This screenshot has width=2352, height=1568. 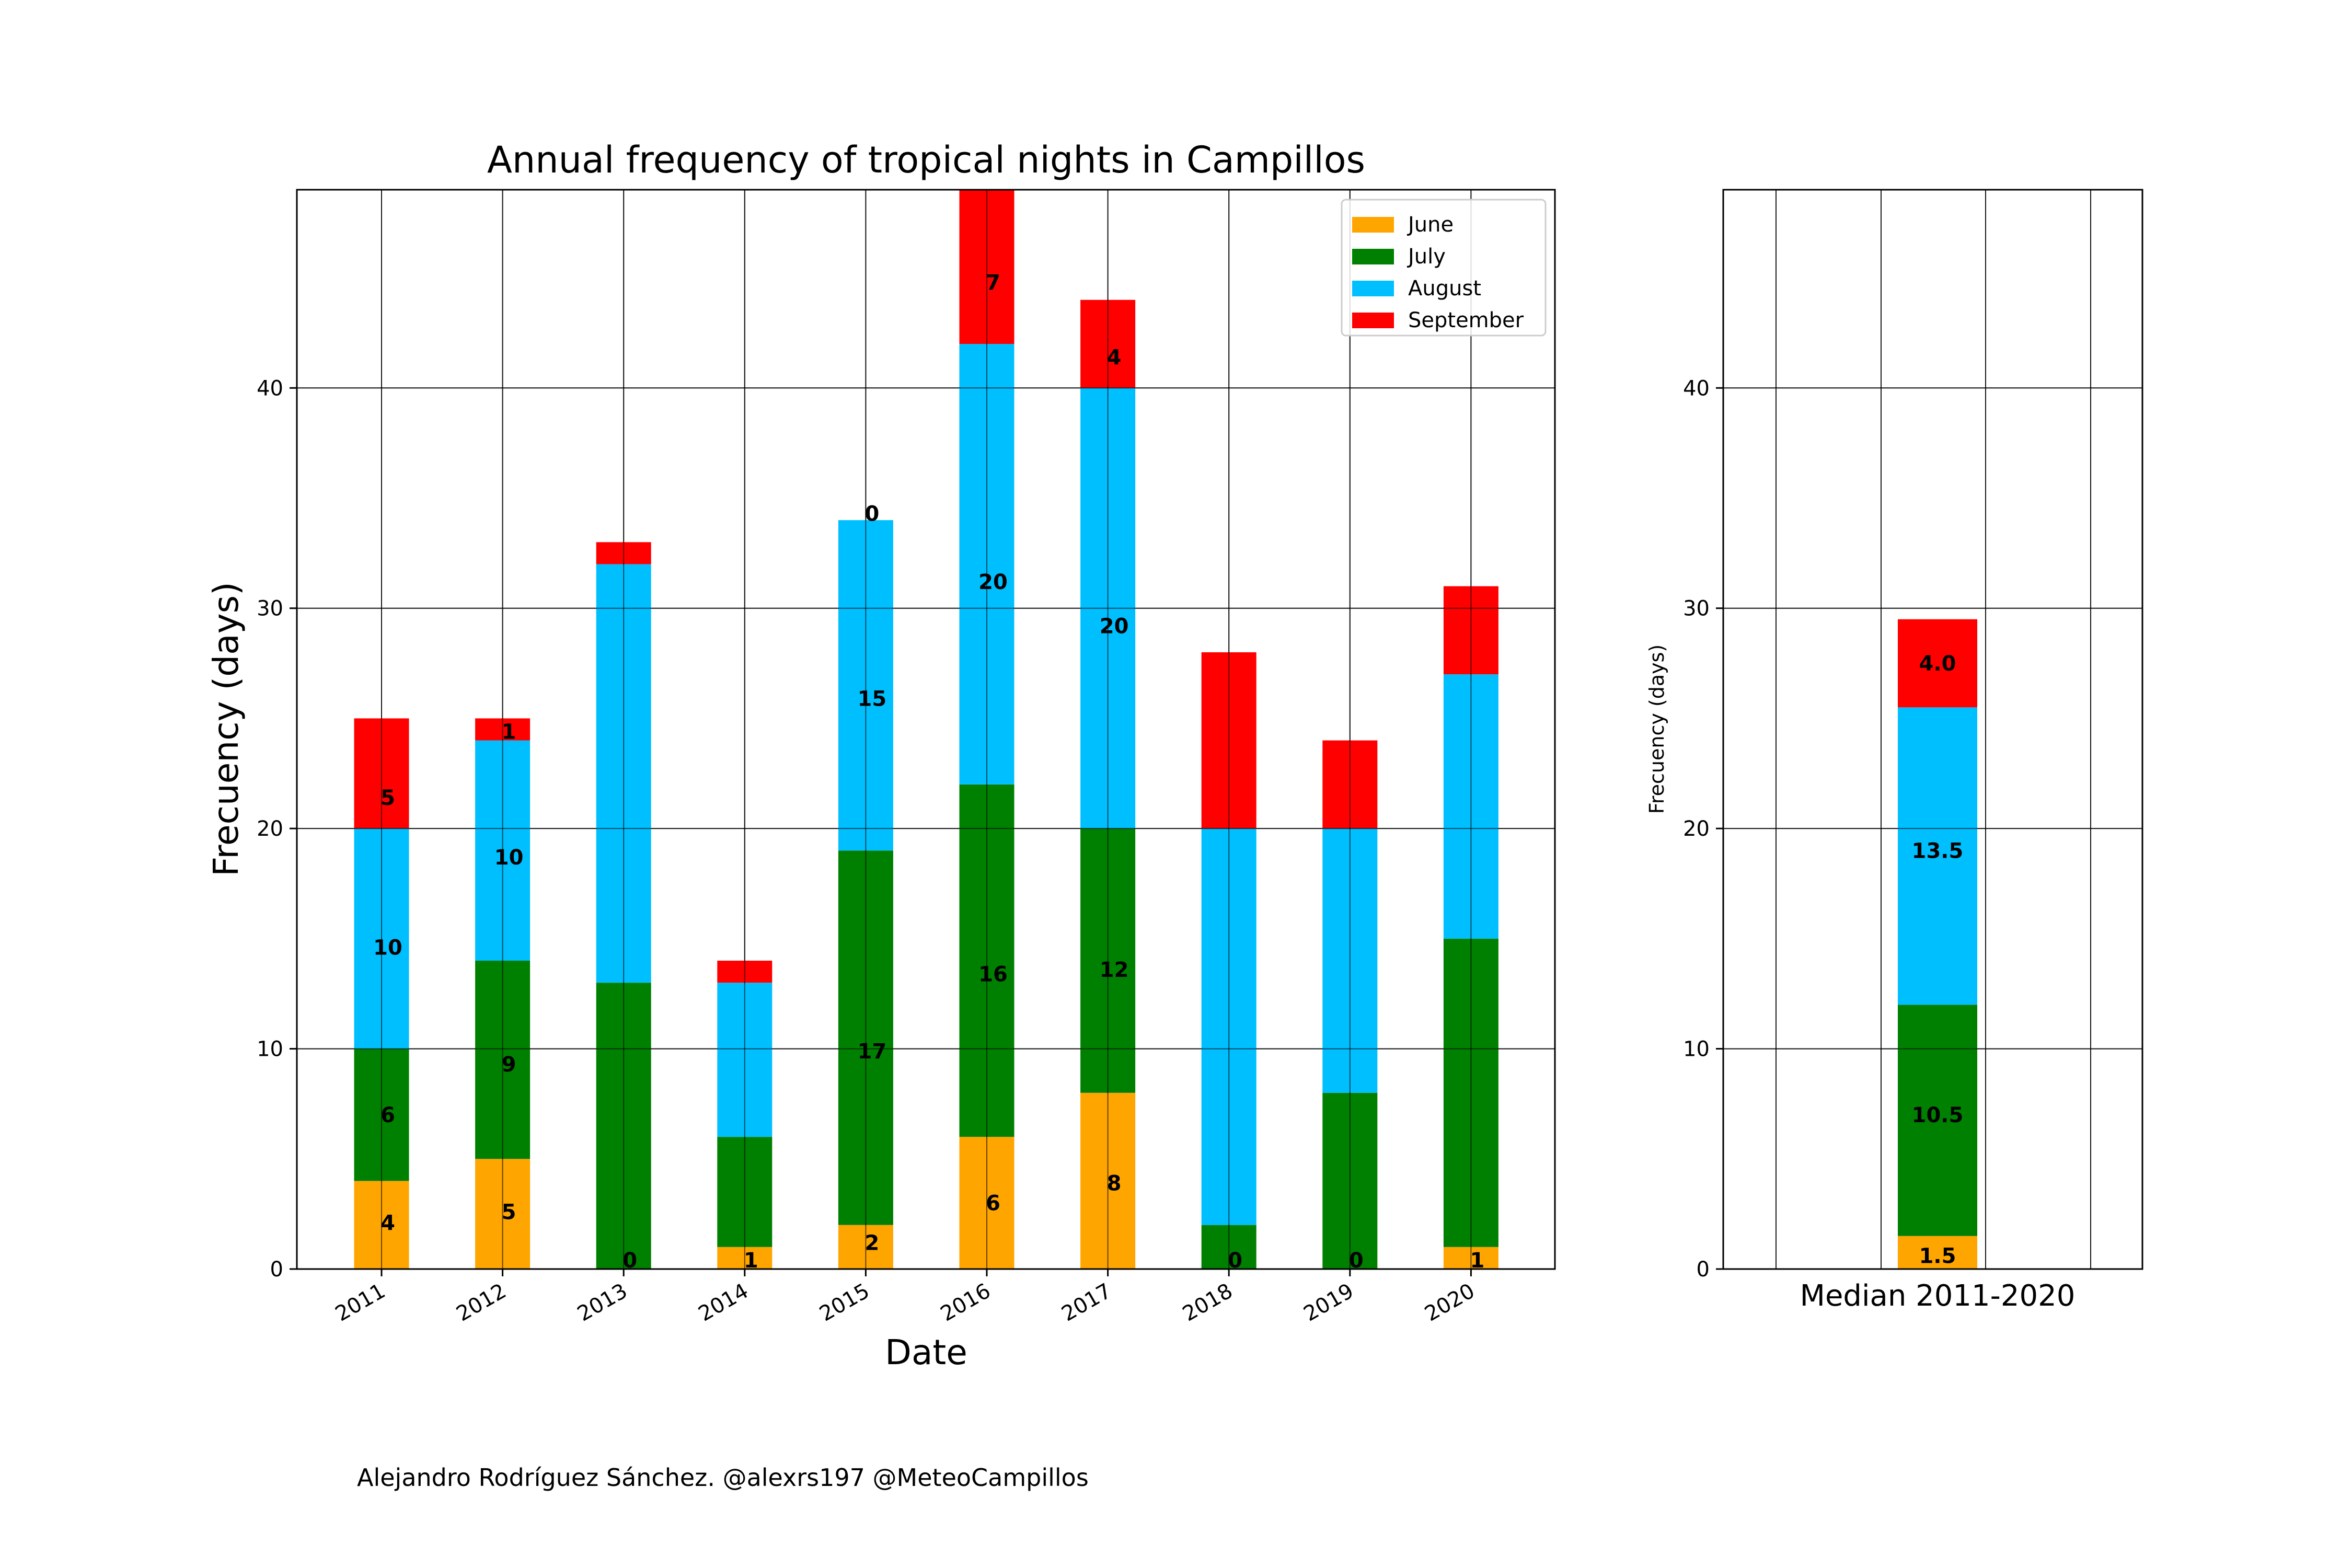 I want to click on legend-label-july: July, so click(x=1426, y=257).